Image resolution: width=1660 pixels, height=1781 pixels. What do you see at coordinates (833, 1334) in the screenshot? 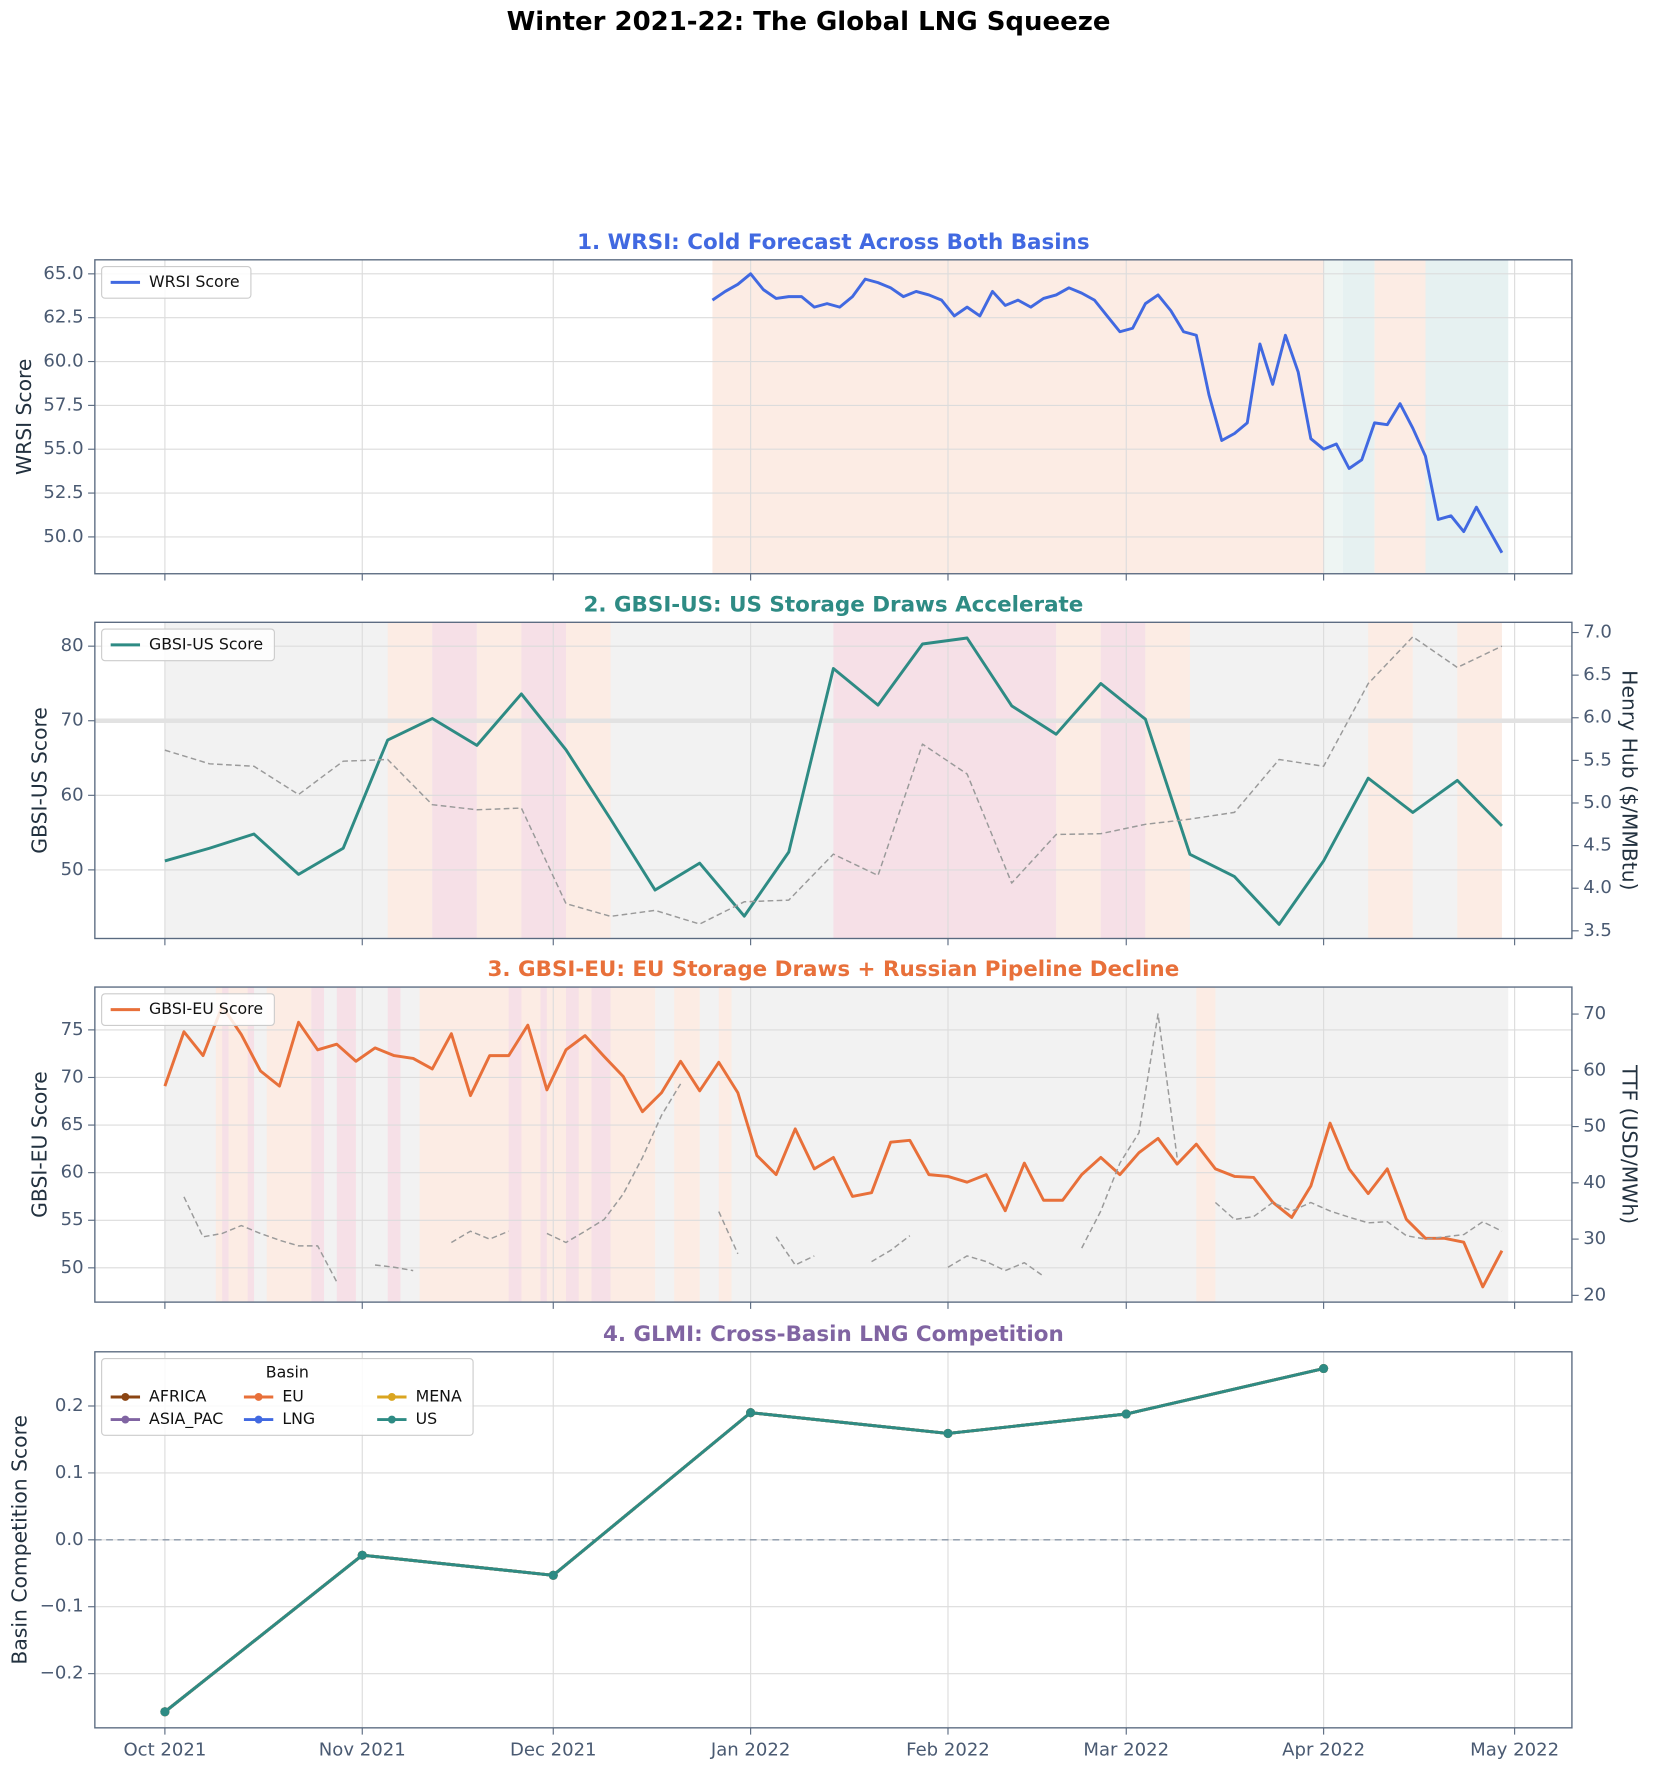
I see `panel-title: 4. GLMI: Cross-Basin LNG Competition` at bounding box center [833, 1334].